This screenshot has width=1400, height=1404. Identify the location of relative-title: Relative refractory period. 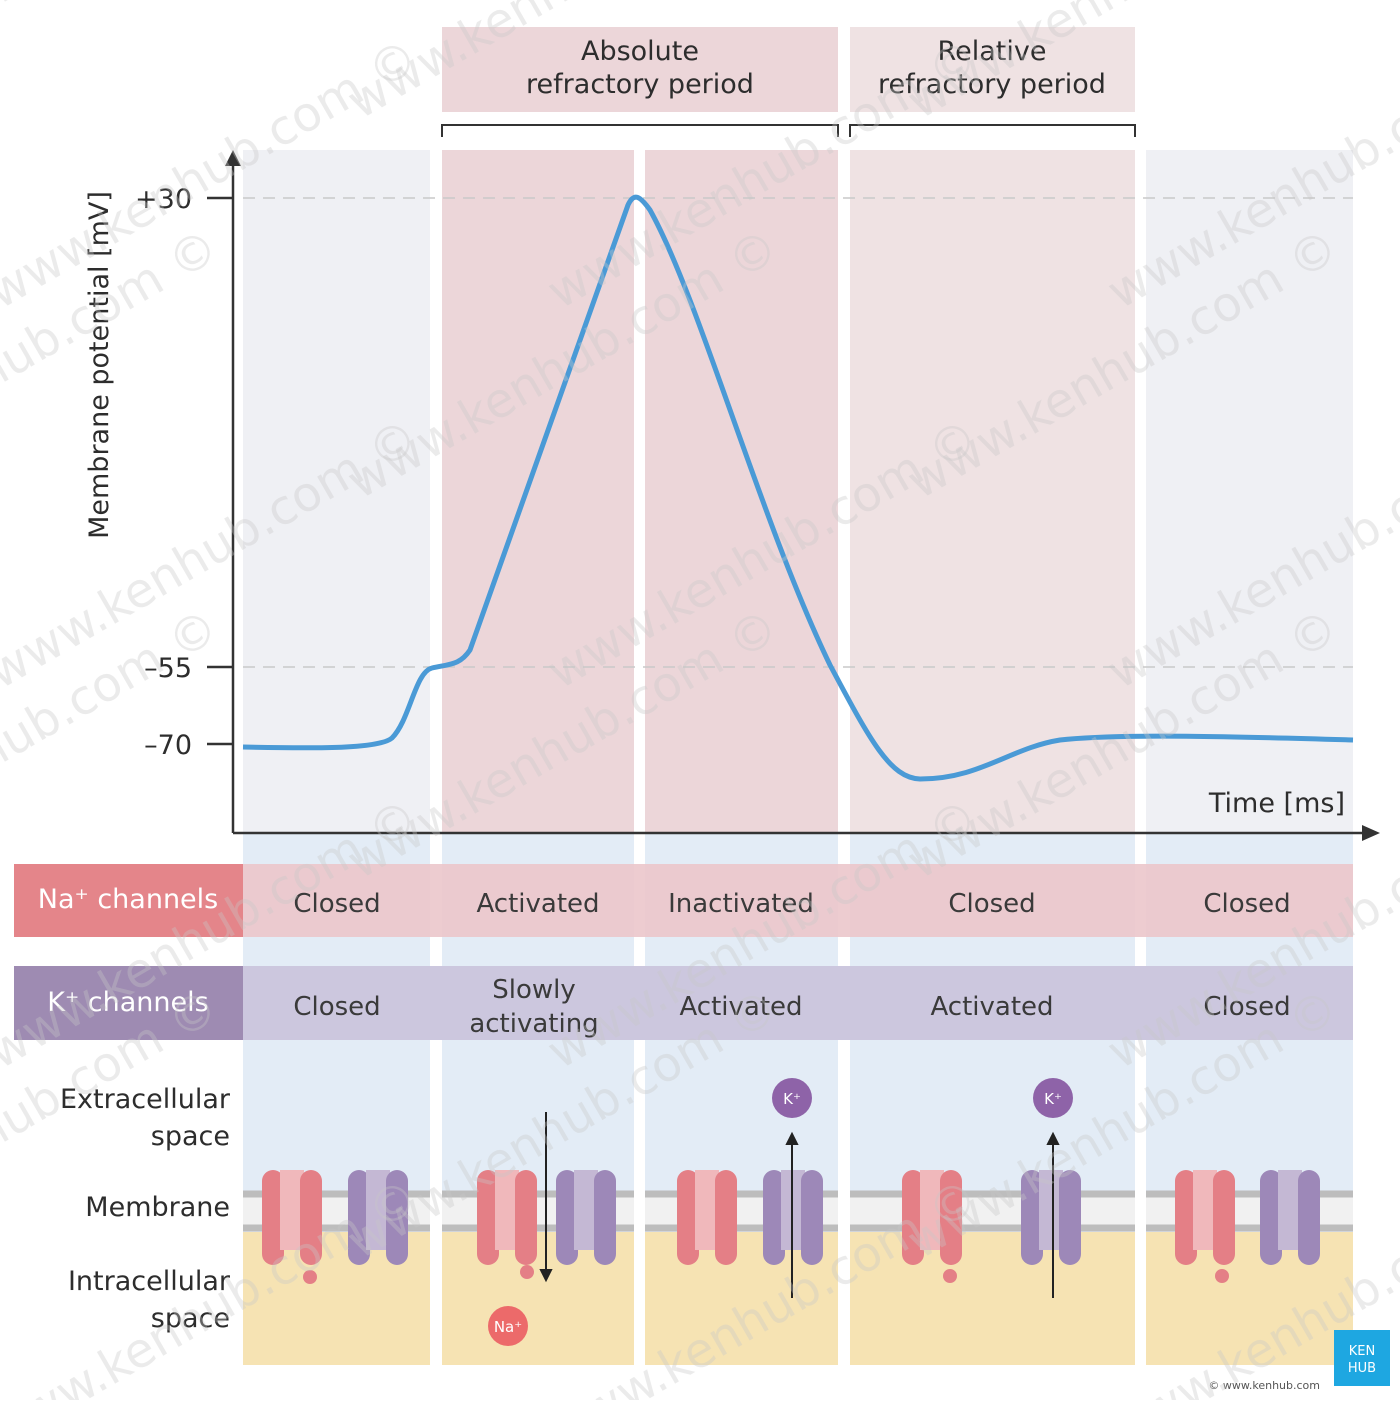
(992, 68).